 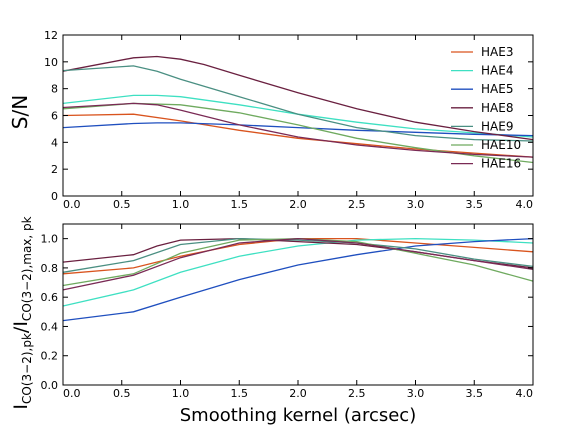 I want to click on ratio-y-label-main: I, so click(x=21, y=407).